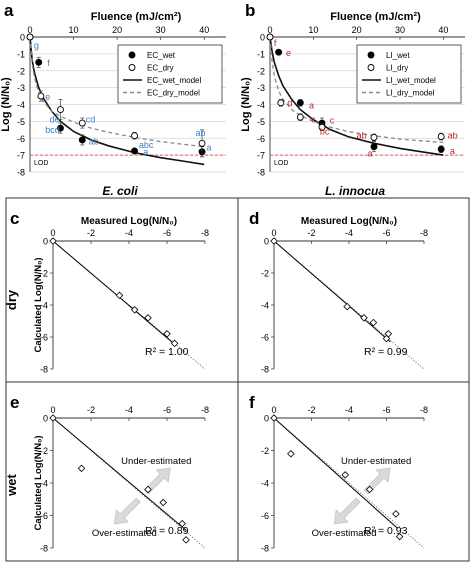 The image size is (474, 569). What do you see at coordinates (129, 221) in the screenshot?
I see `x-axis-label: Measured Log(N/N₀)` at bounding box center [129, 221].